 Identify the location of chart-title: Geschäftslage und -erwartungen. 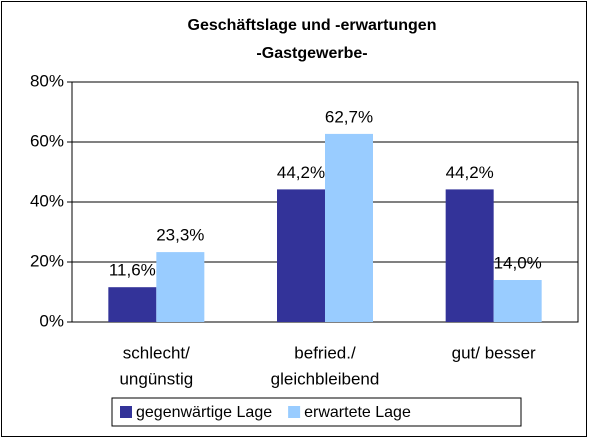
(312, 25).